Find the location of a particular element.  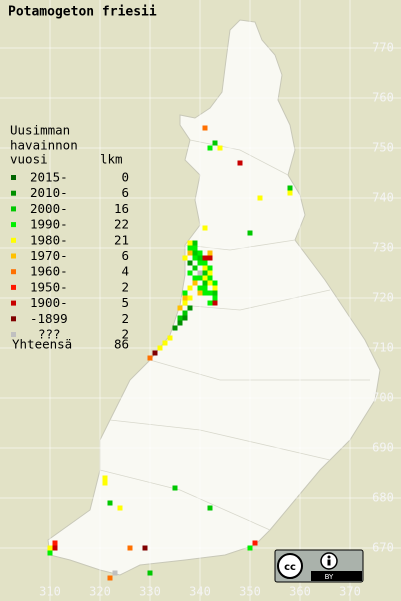

count-heading: lkm is located at coordinates (111, 159).